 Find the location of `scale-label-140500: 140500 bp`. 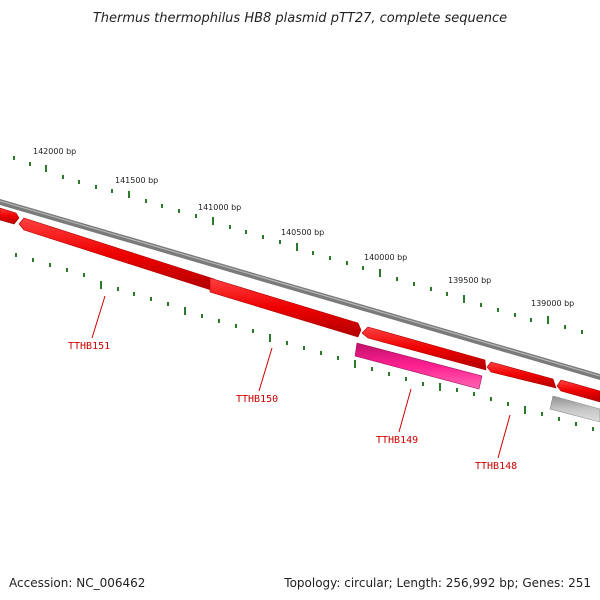

scale-label-140500: 140500 bp is located at coordinates (302, 232).